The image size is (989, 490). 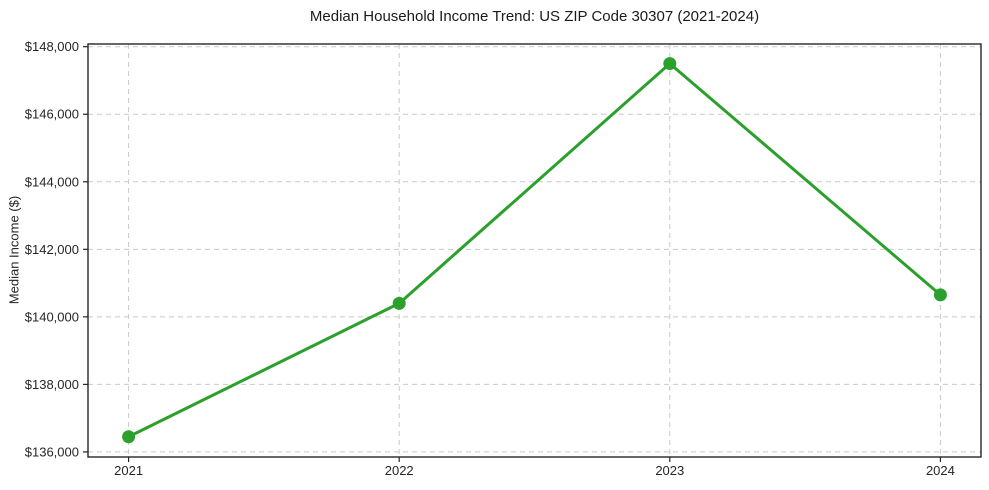 What do you see at coordinates (940, 470) in the screenshot?
I see `x-tick-label: 2024` at bounding box center [940, 470].